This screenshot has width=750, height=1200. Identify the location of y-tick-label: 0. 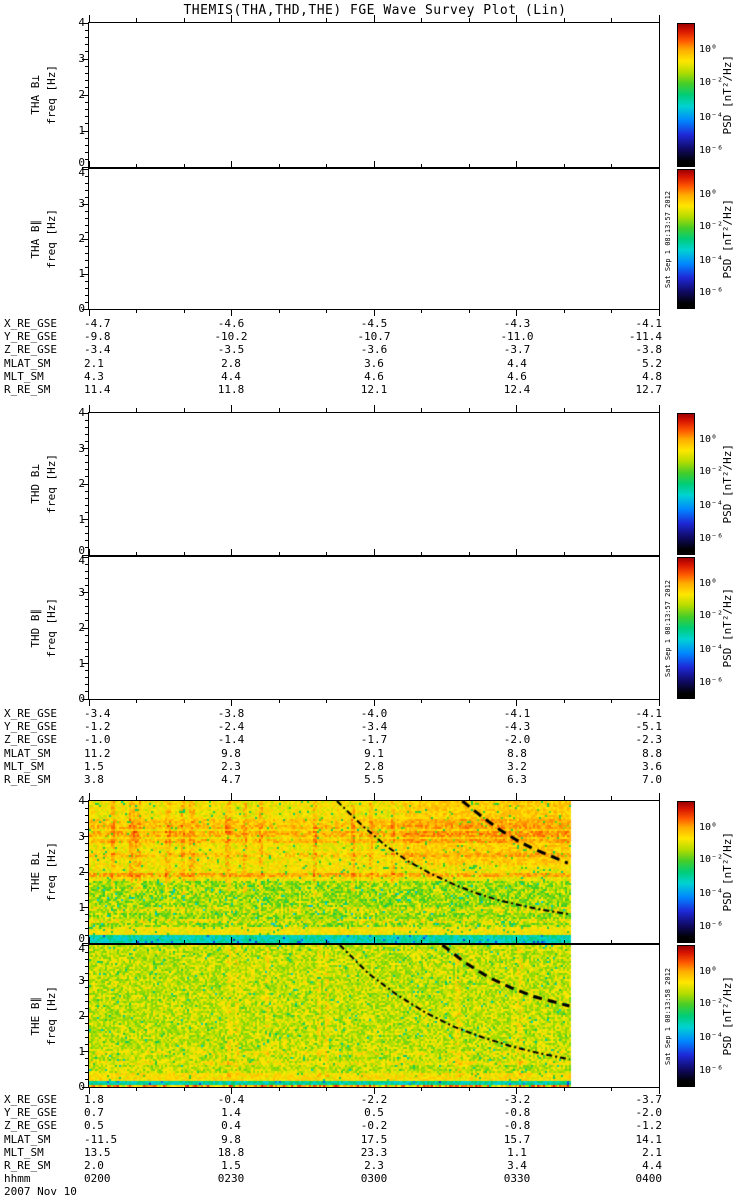
(81, 938).